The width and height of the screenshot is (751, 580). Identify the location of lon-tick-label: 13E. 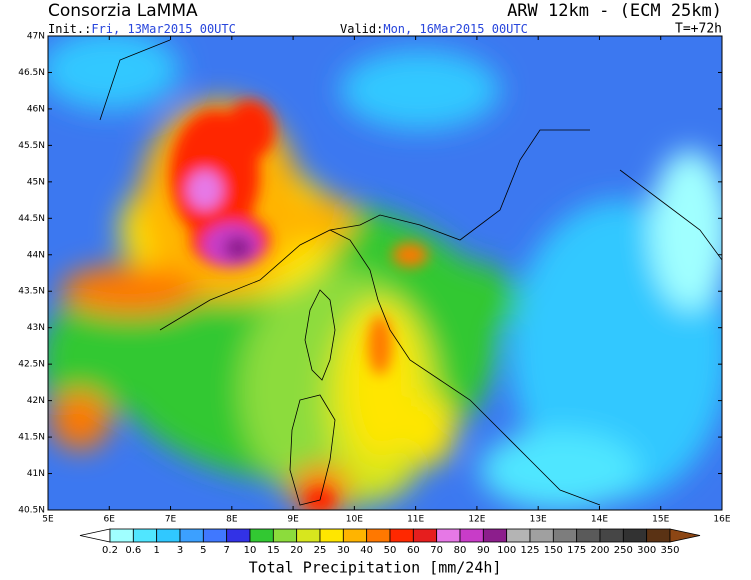
(538, 520).